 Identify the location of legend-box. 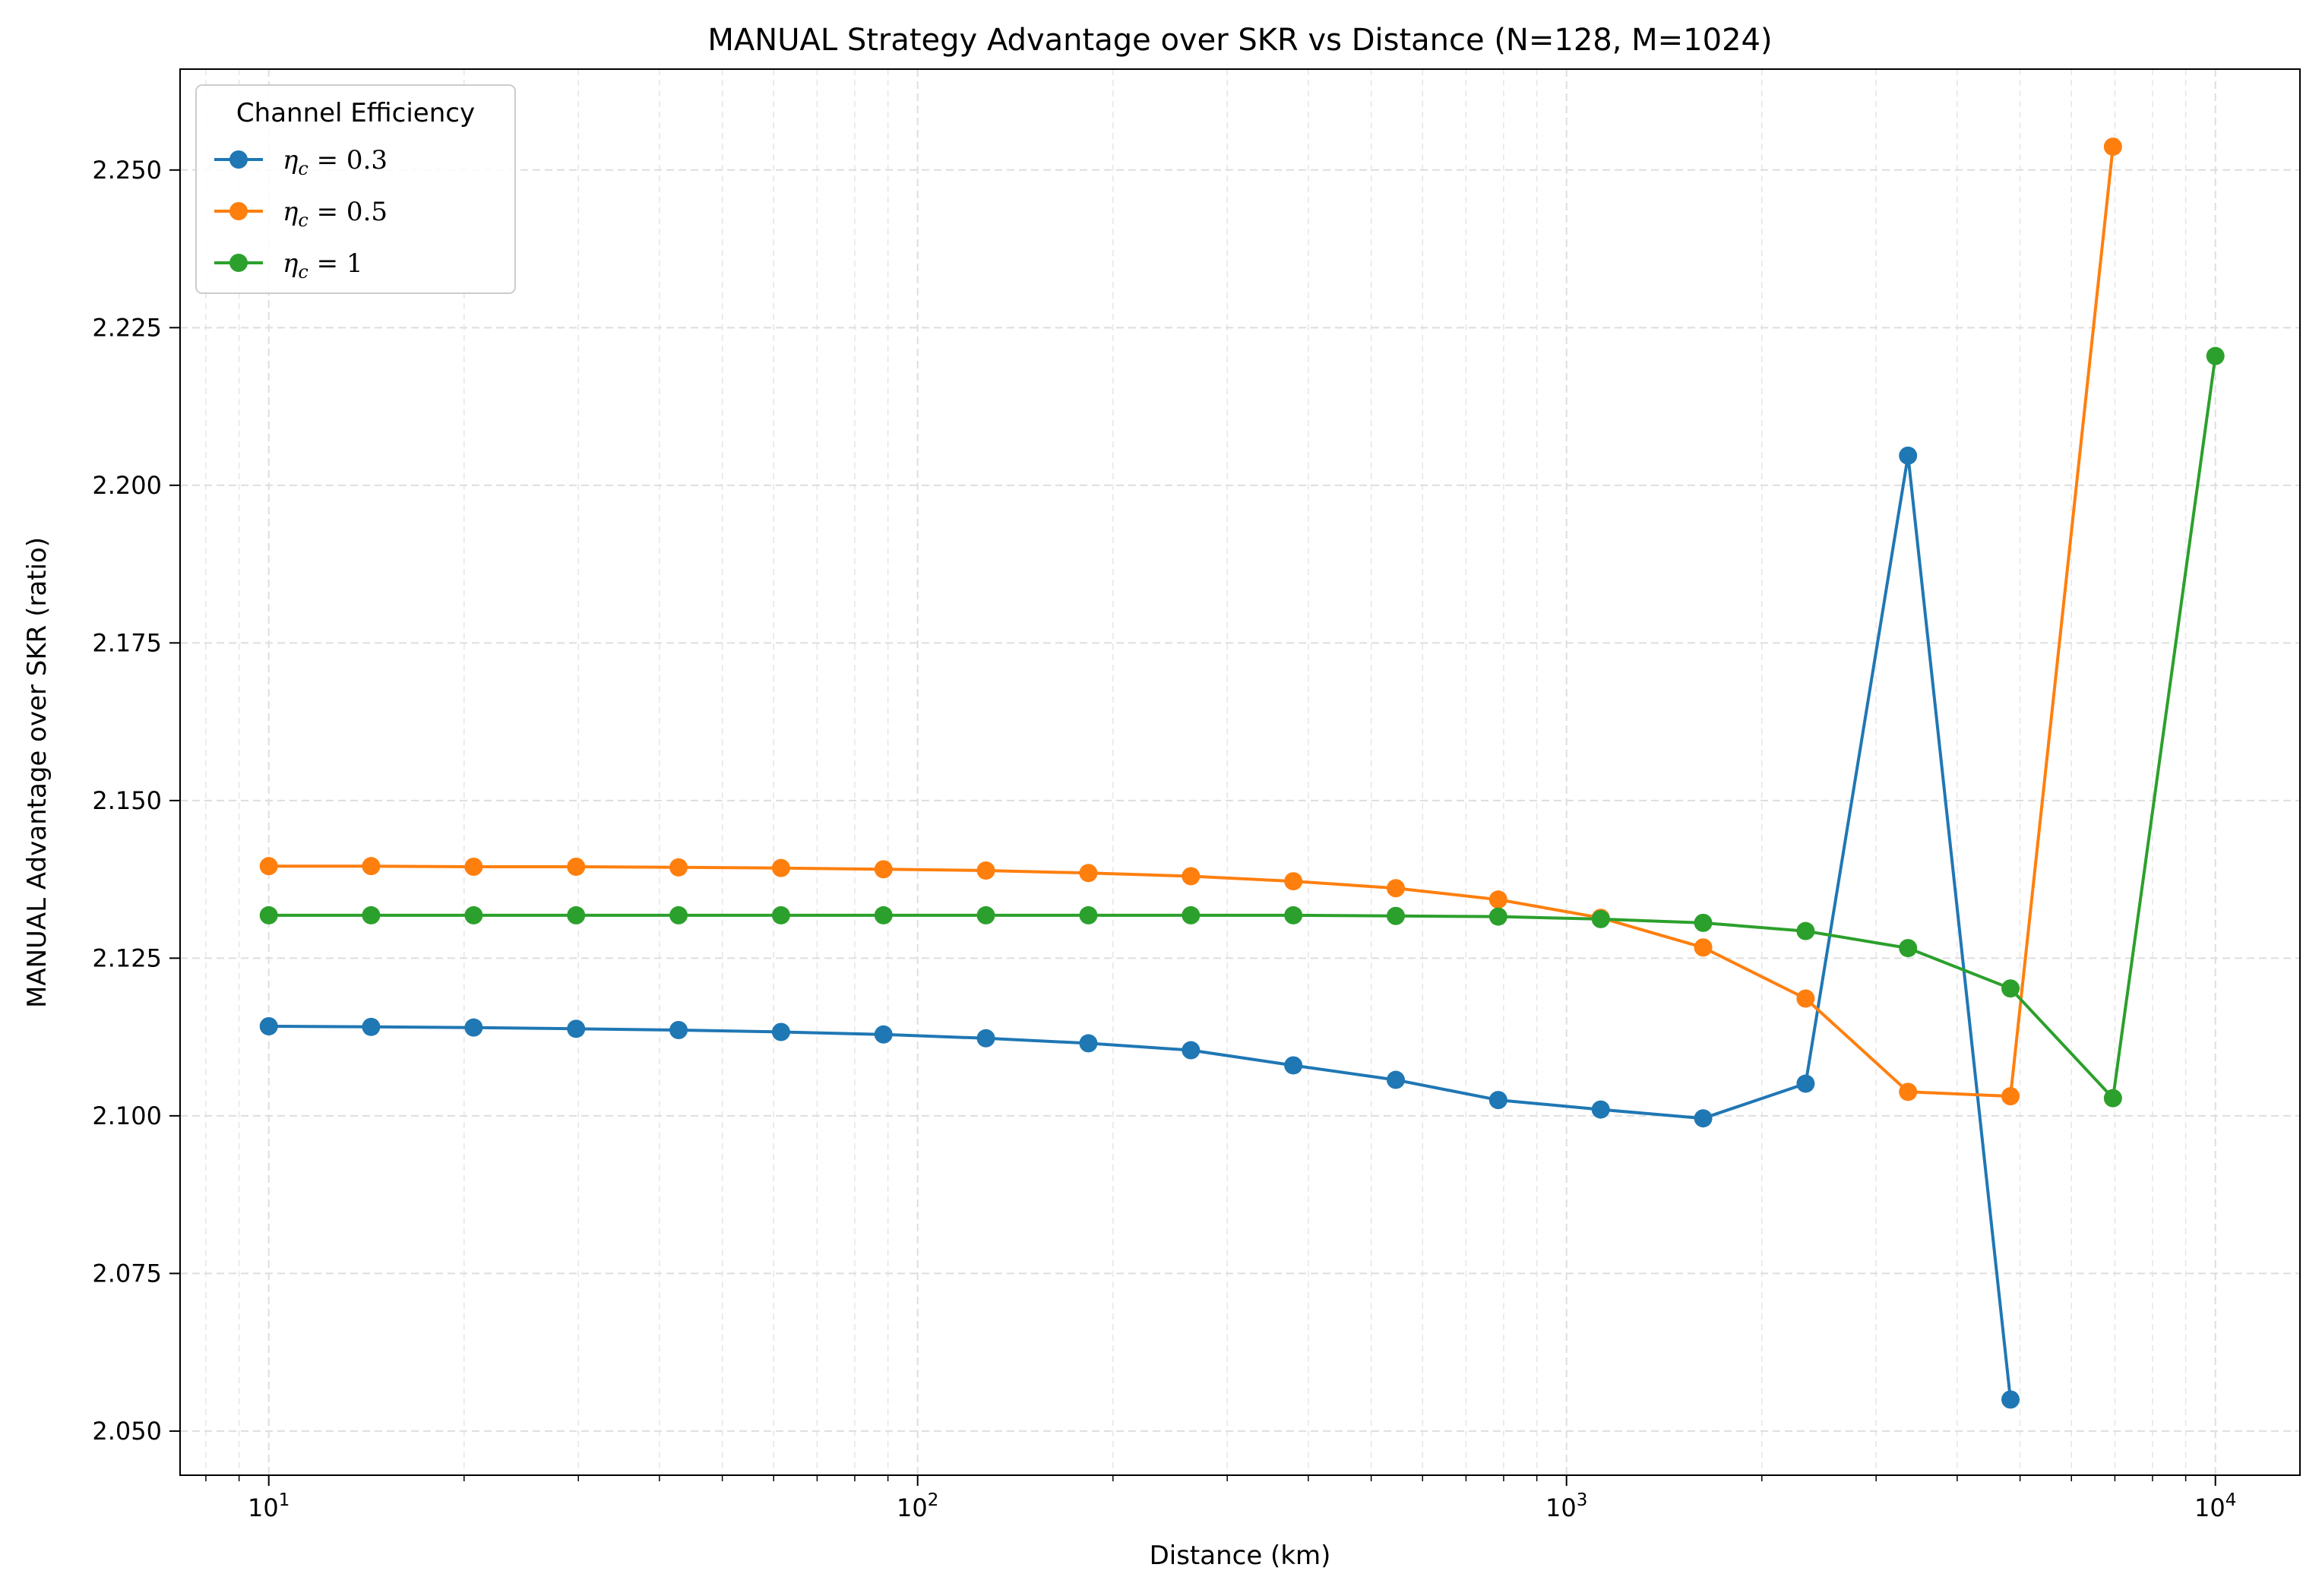
(355, 189).